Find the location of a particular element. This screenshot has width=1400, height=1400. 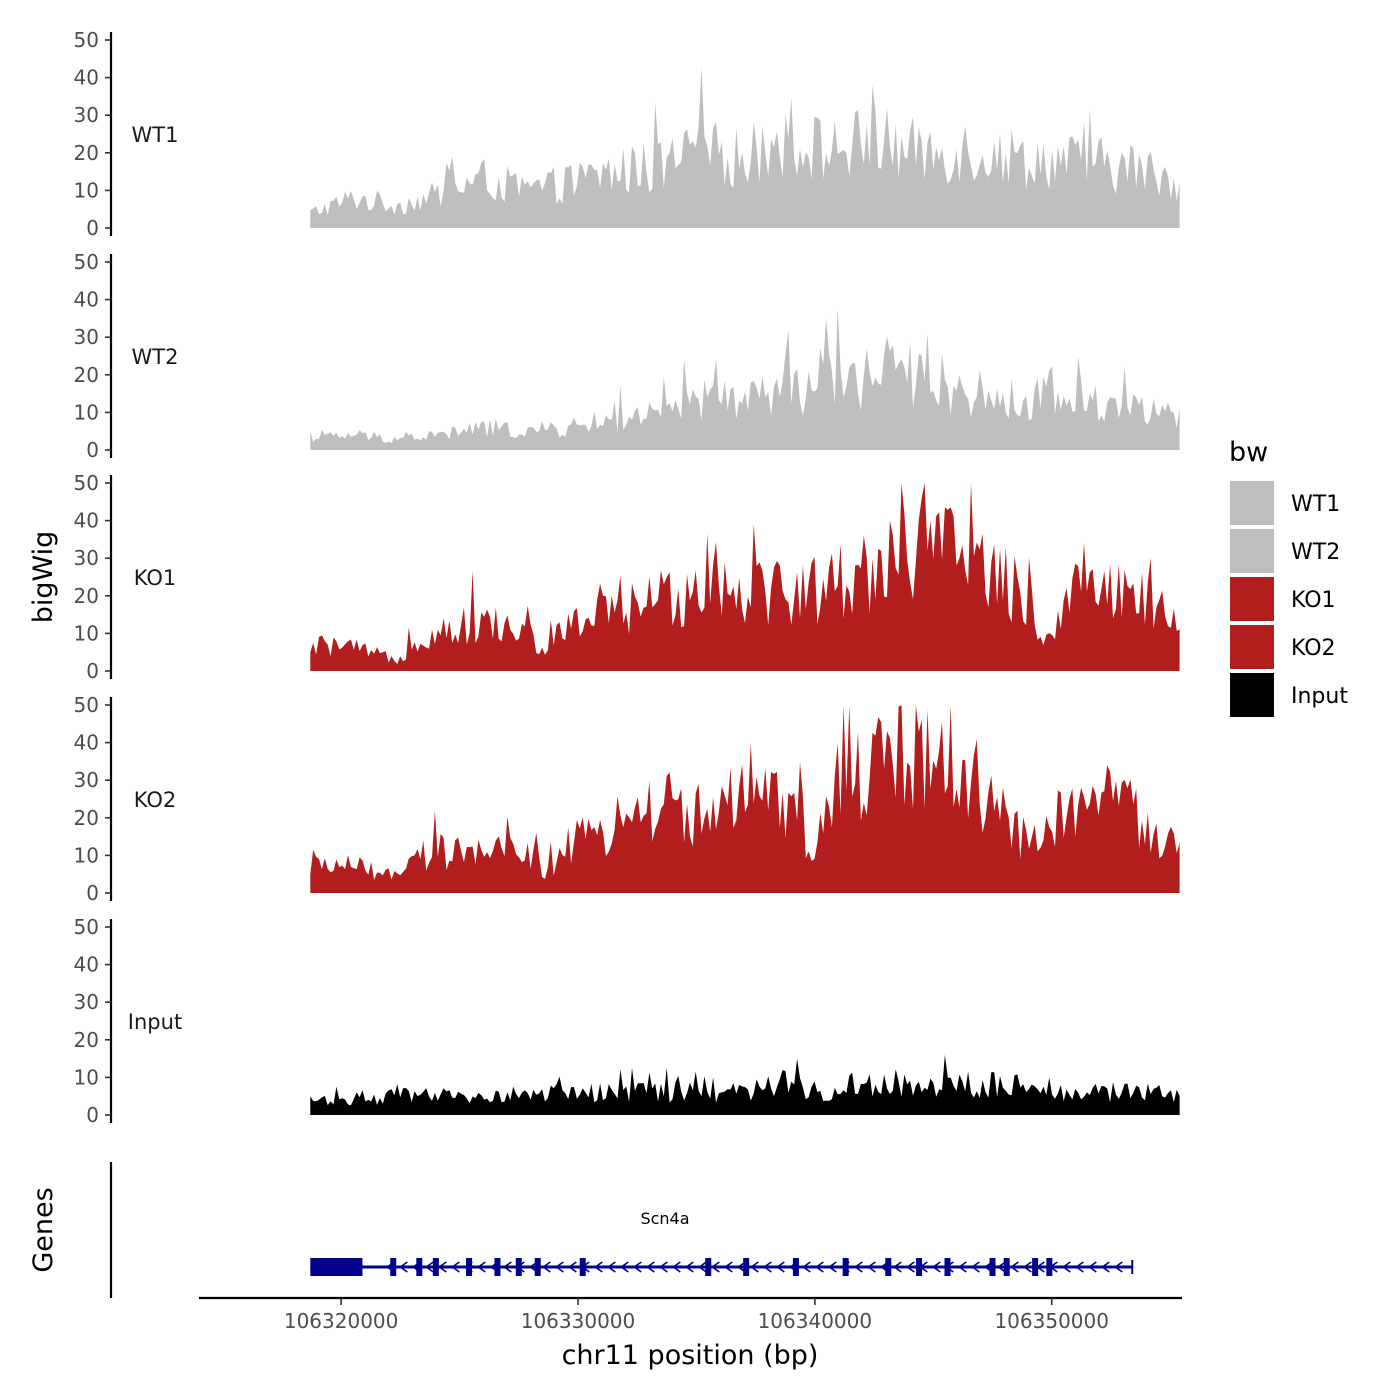

y-axis-title: bigWig is located at coordinates (43, 577).